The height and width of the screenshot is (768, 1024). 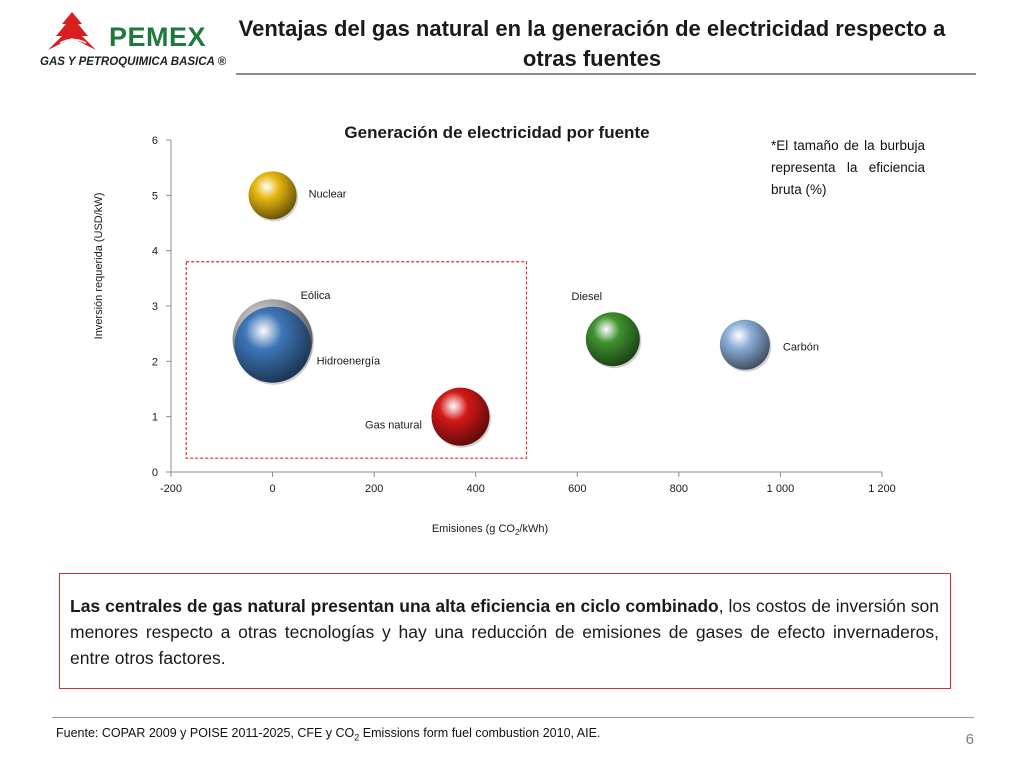 I want to click on y-tick-label: 3, so click(x=155, y=307).